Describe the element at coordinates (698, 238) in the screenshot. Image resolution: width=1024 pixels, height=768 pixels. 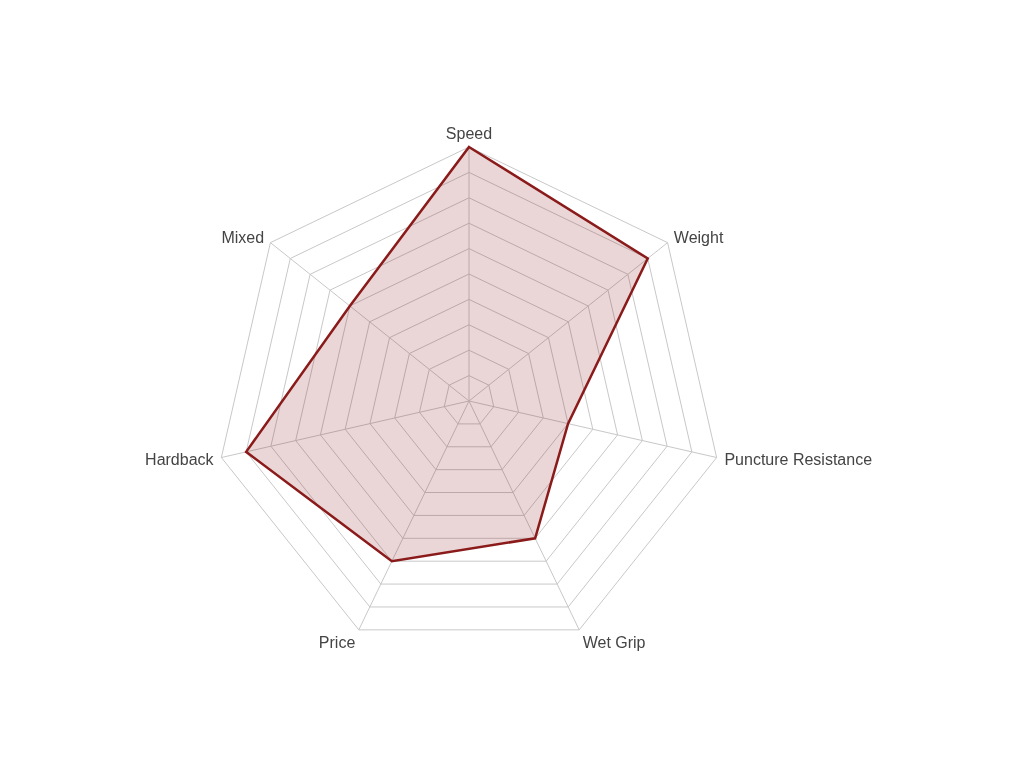
I see `spoke-label: Weight` at that location.